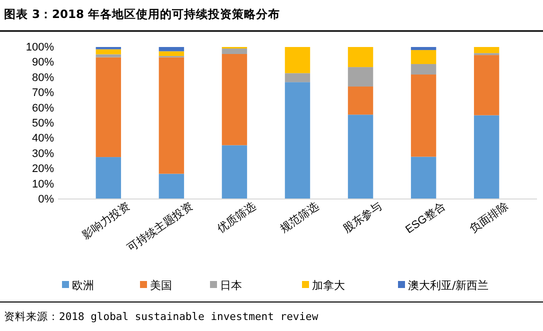  What do you see at coordinates (43, 184) in the screenshot?
I see `y-tick-label: 10%` at bounding box center [43, 184].